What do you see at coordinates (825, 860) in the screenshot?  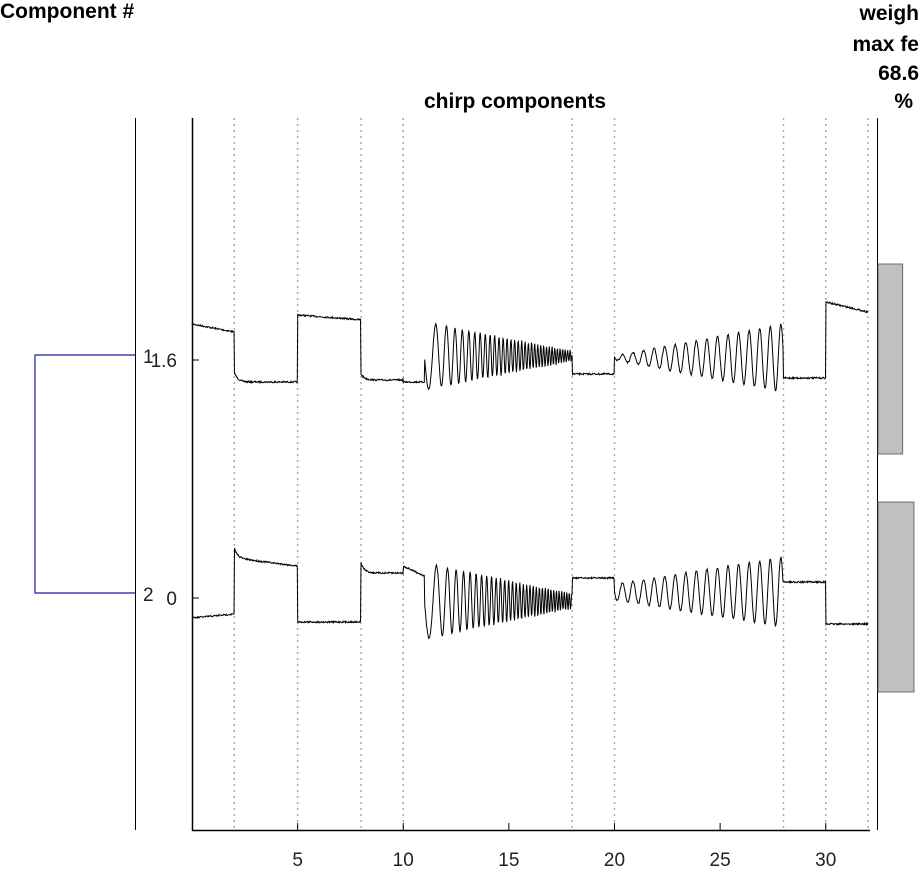 I see `x-tick-label-5: 30` at bounding box center [825, 860].